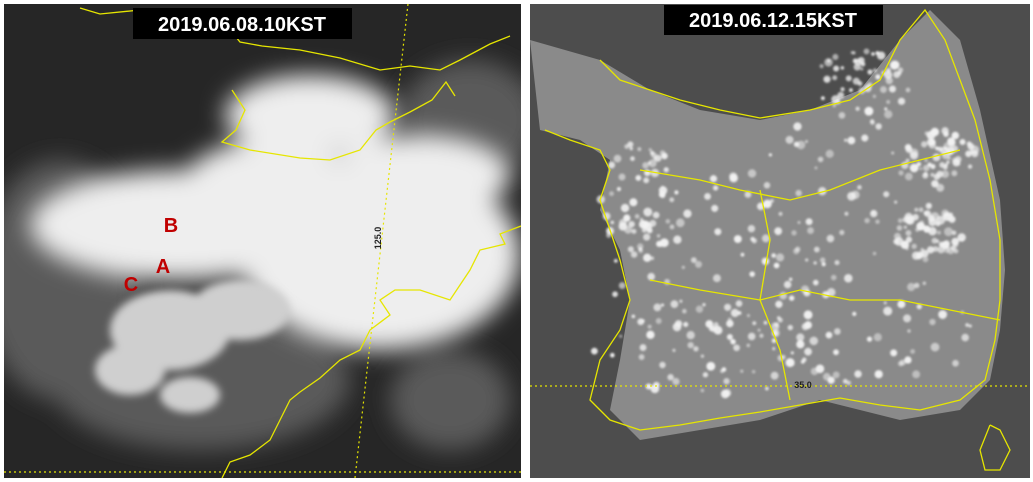 This screenshot has width=1033, height=482. Describe the element at coordinates (825, 300) in the screenshot. I see `province-line` at that location.